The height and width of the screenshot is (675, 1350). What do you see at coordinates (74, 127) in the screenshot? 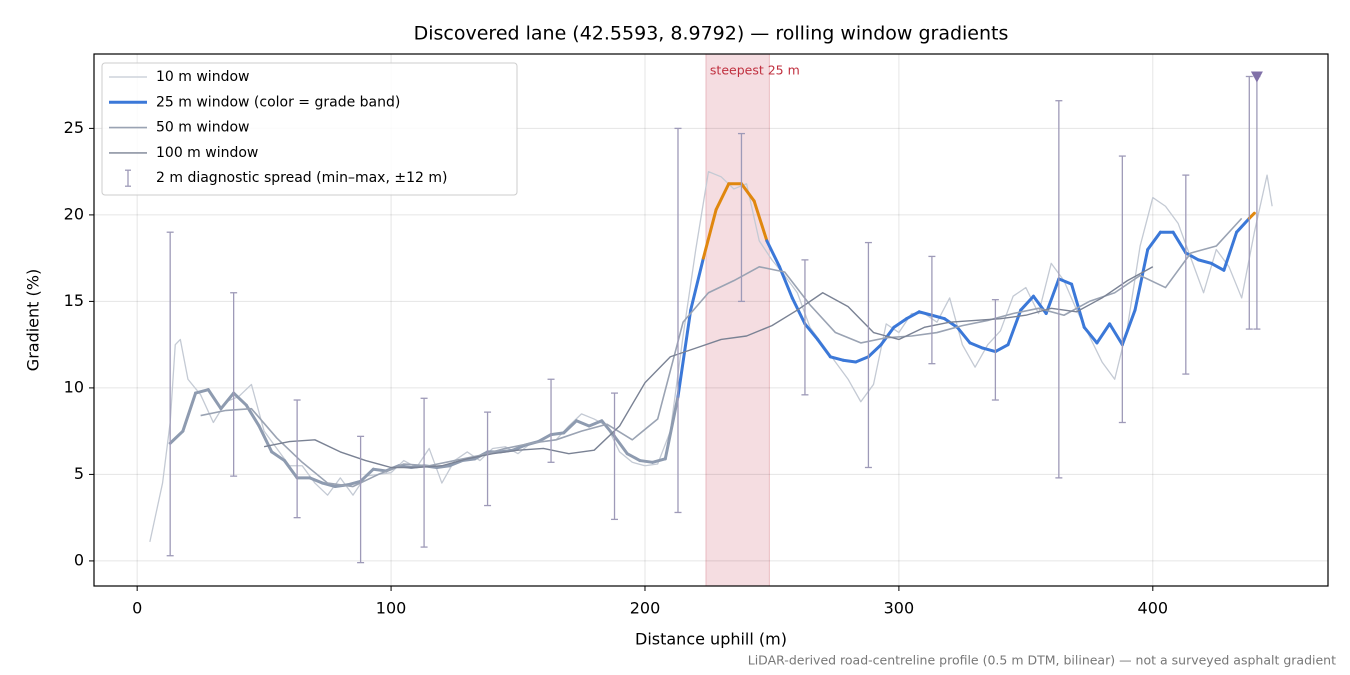
I see `y-tick-label: 25` at bounding box center [74, 127].